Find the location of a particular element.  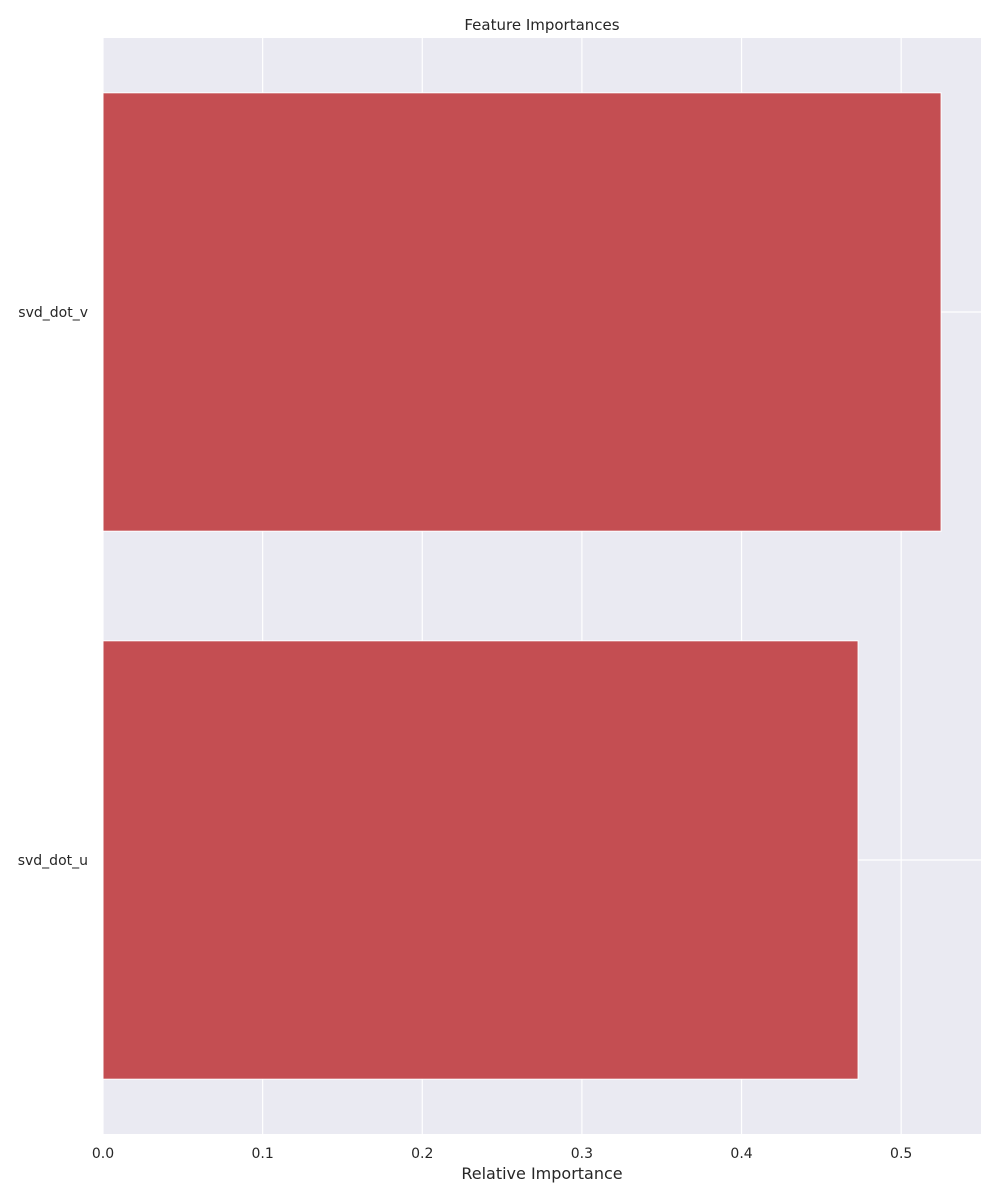

y-tick-label: svd_dot_u is located at coordinates (53, 861).